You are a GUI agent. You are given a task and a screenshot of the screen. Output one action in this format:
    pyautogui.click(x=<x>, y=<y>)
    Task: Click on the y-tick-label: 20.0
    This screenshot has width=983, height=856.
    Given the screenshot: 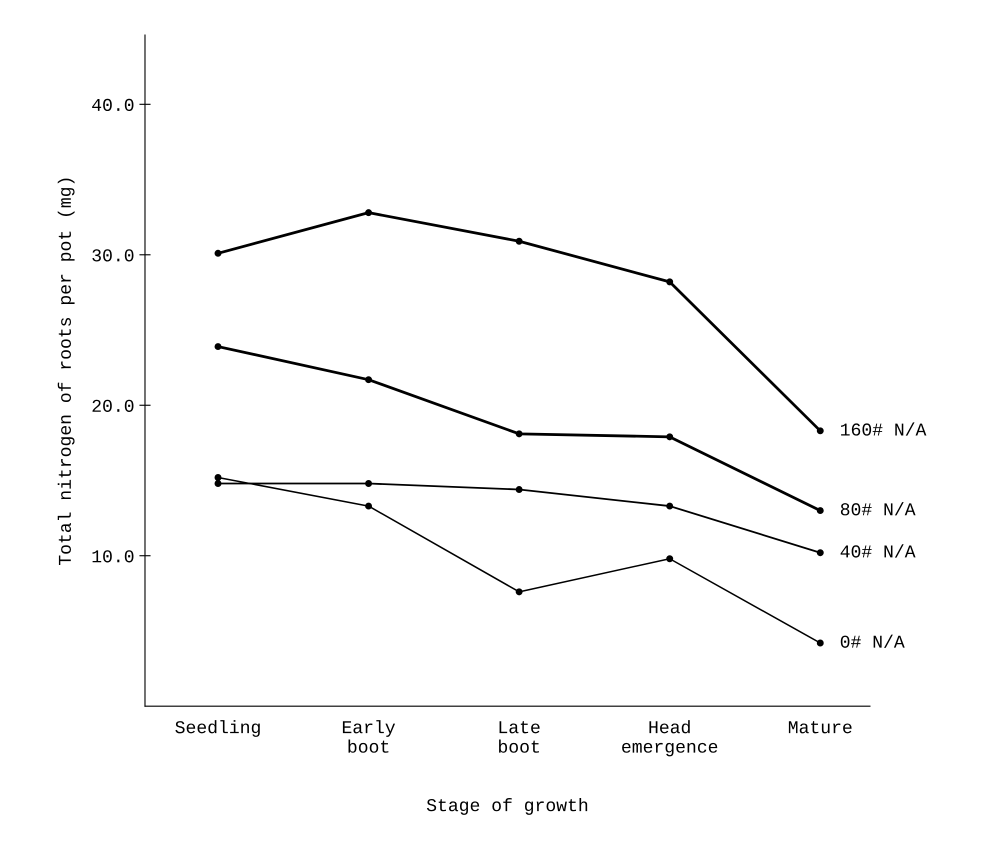 What is the action you would take?
    pyautogui.click(x=113, y=406)
    